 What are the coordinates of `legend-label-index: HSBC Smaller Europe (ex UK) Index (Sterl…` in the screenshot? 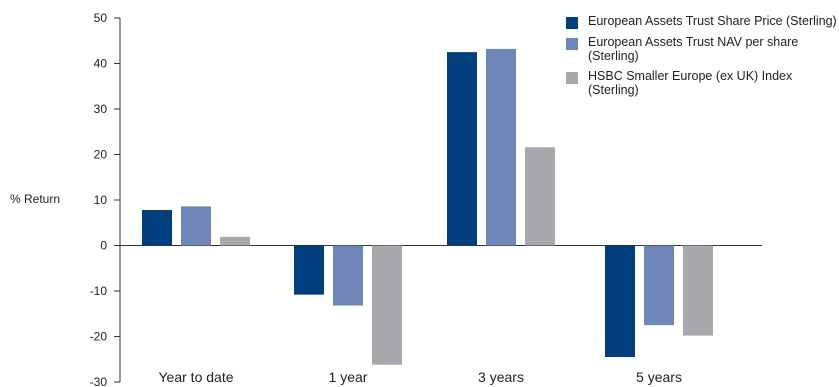 It's located at (690, 83).